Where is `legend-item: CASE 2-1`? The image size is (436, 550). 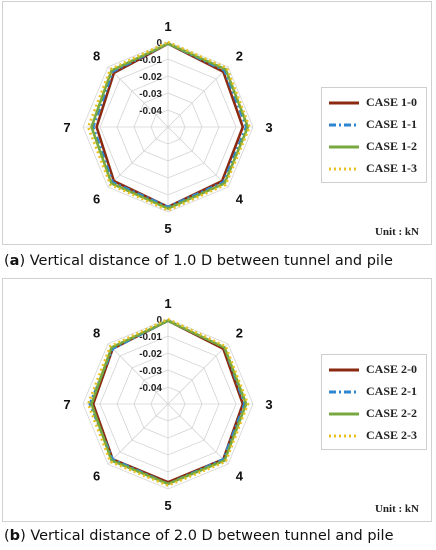
legend-item: CASE 2-1 is located at coordinates (377, 392).